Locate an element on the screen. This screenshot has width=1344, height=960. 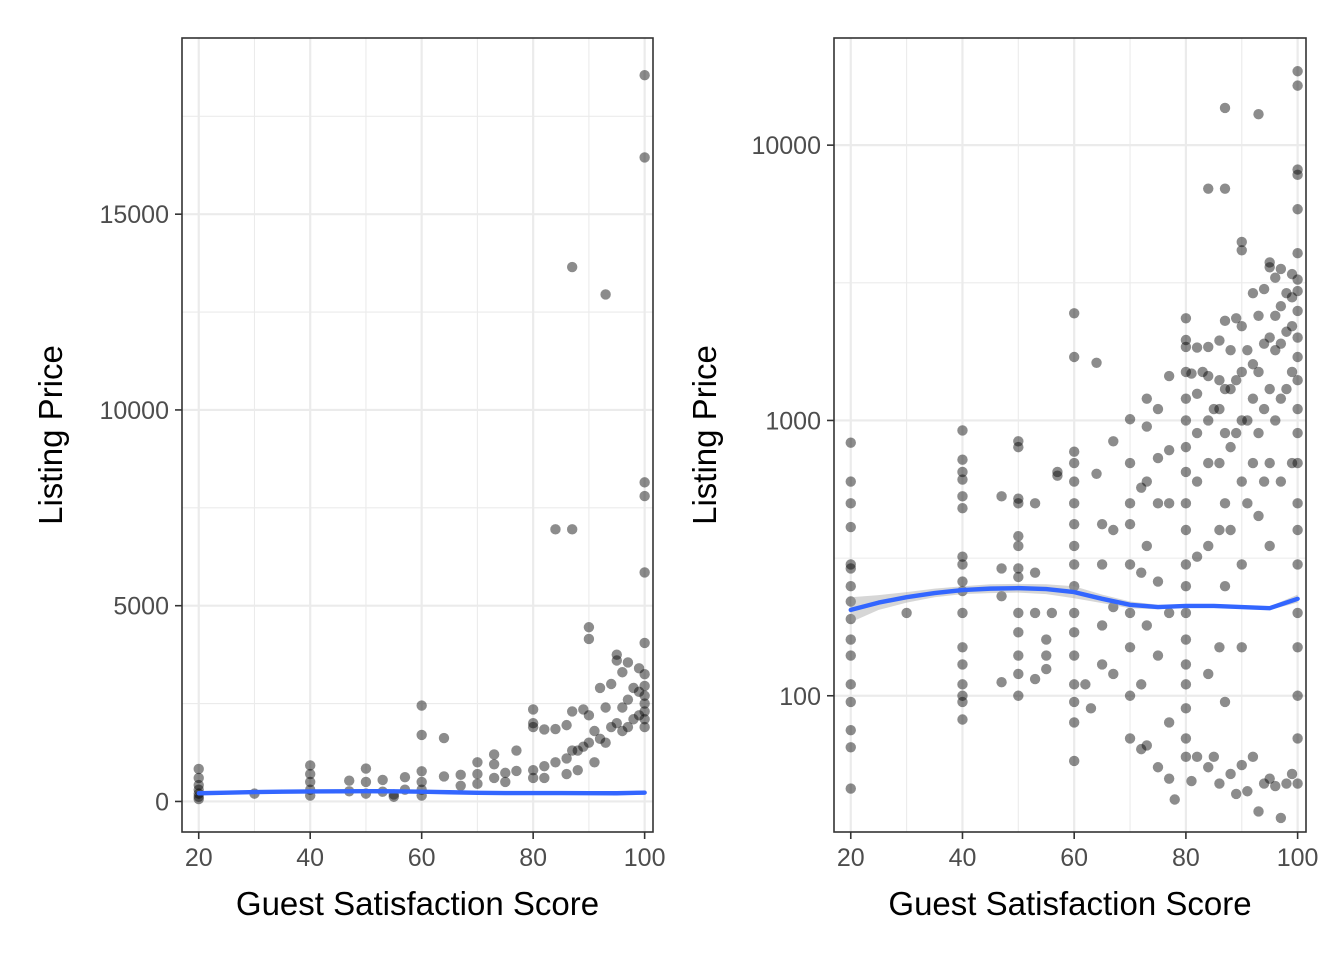
y-tick-label: 1000 is located at coordinates (793, 421).